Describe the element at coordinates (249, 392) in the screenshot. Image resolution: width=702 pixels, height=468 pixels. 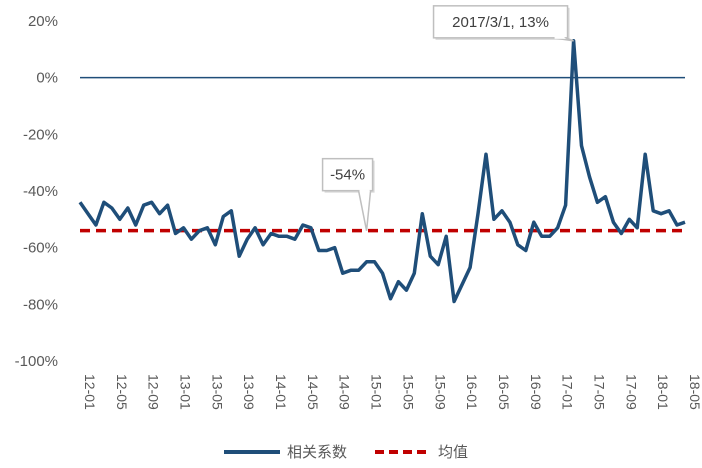
I see `x-tick-label: 13-09` at that location.